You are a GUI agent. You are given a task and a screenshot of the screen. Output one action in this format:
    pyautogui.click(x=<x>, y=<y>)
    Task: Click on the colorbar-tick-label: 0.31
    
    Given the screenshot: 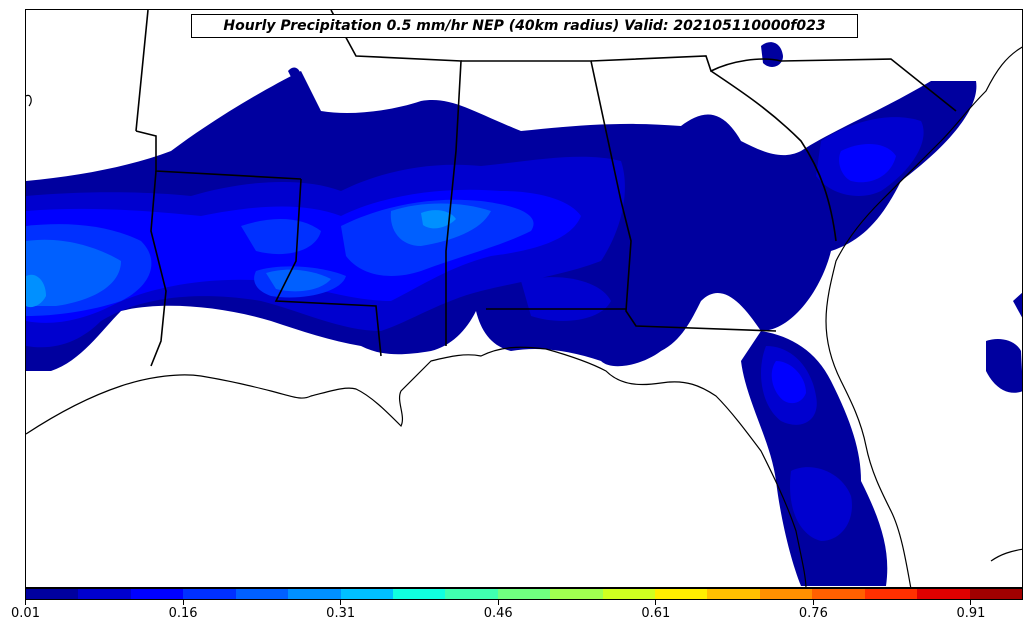 What is the action you would take?
    pyautogui.click(x=341, y=613)
    